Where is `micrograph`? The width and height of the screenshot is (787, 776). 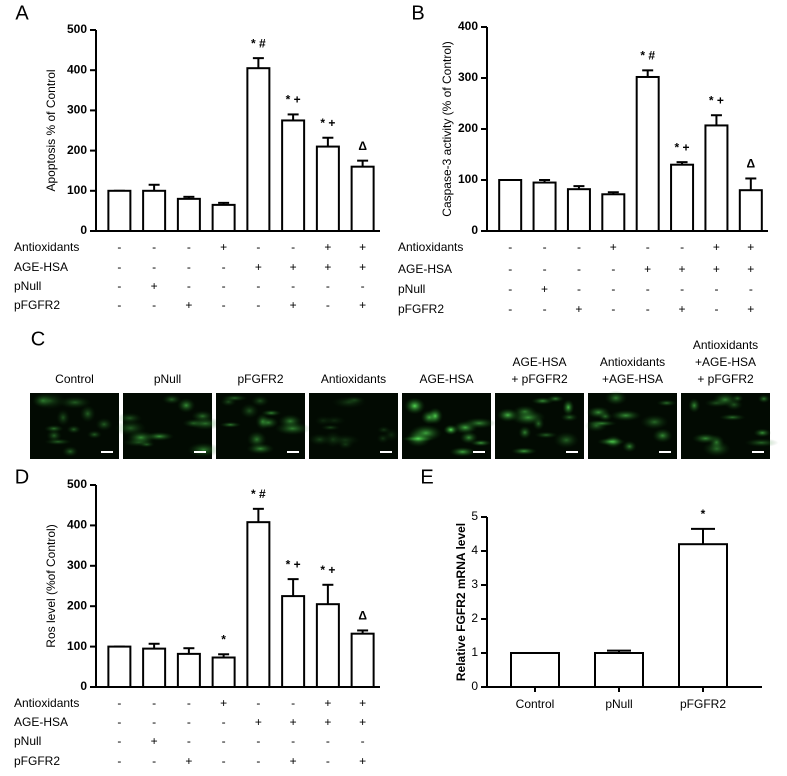
micrograph is located at coordinates (539, 426).